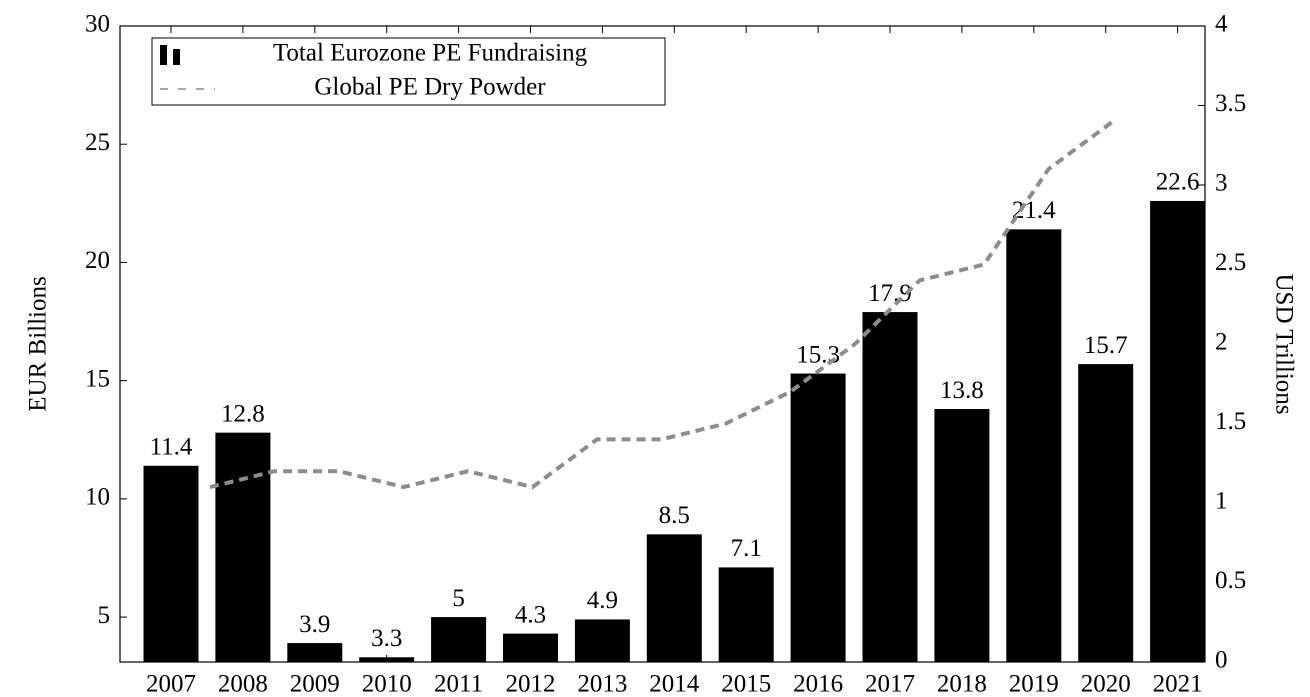 This screenshot has width=1310, height=697. I want to click on y-axis-label: EUR Billions, so click(38, 343).